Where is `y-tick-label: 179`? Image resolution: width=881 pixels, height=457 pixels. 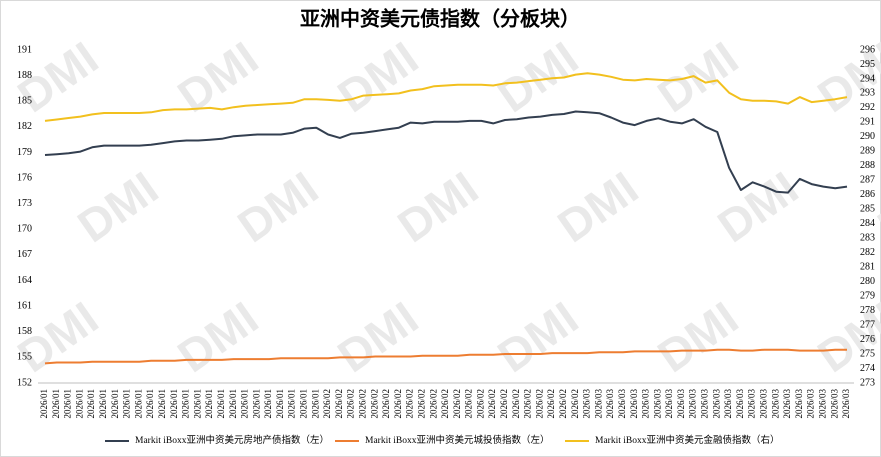 y-tick-label: 179 is located at coordinates (24, 152).